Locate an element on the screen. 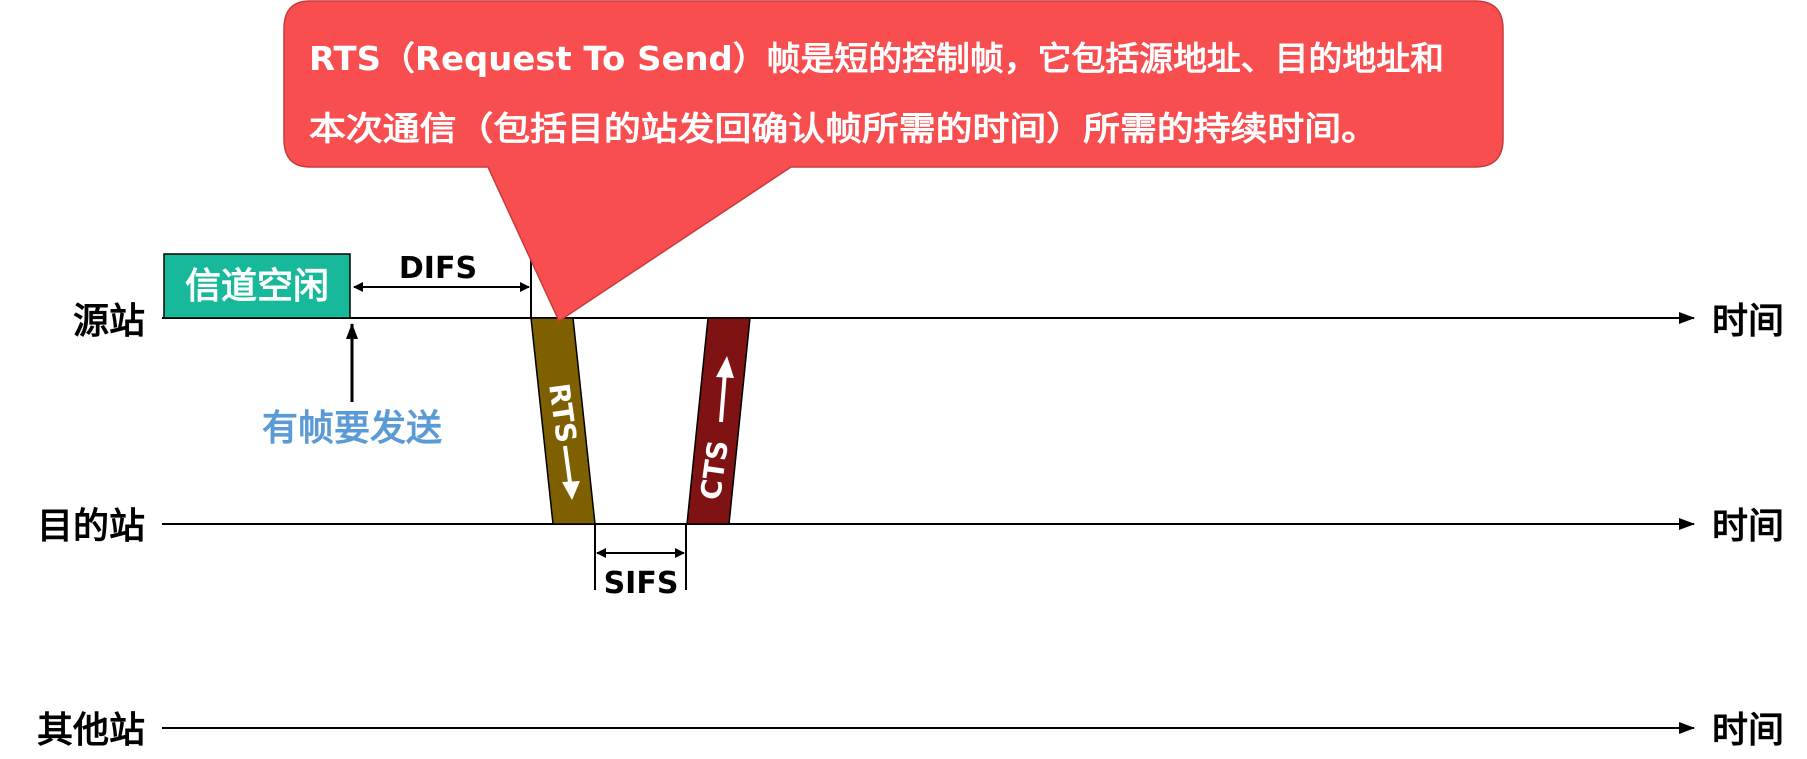 This screenshot has width=1807, height=759. rts-frame-label: RTS is located at coordinates (562, 413).